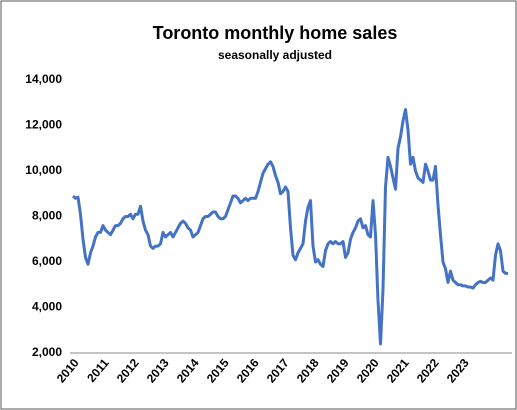  What do you see at coordinates (47, 216) in the screenshot?
I see `y-tick-label: 8,000` at bounding box center [47, 216].